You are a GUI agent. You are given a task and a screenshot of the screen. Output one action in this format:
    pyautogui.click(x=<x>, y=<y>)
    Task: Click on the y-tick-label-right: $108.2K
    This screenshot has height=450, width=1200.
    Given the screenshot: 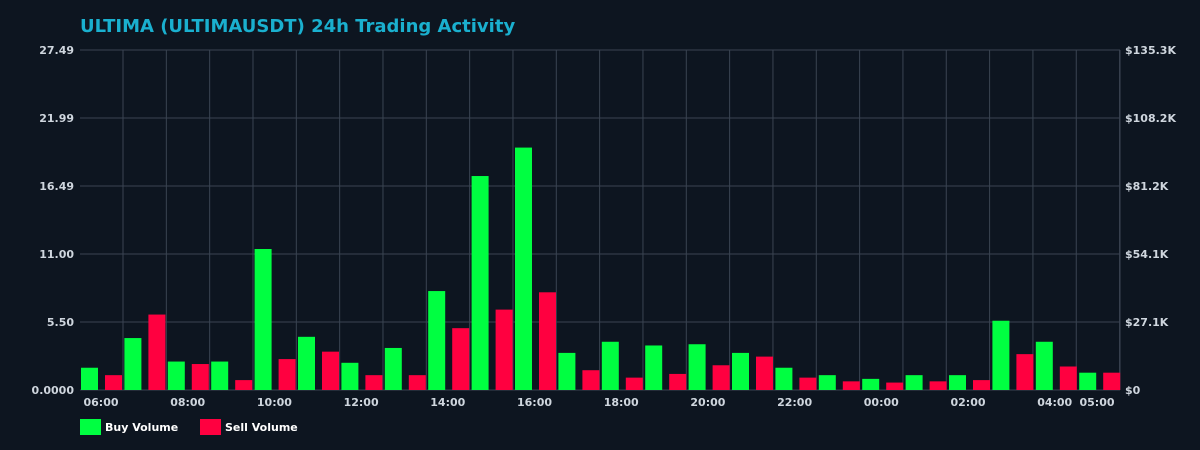 What is the action you would take?
    pyautogui.click(x=1150, y=118)
    